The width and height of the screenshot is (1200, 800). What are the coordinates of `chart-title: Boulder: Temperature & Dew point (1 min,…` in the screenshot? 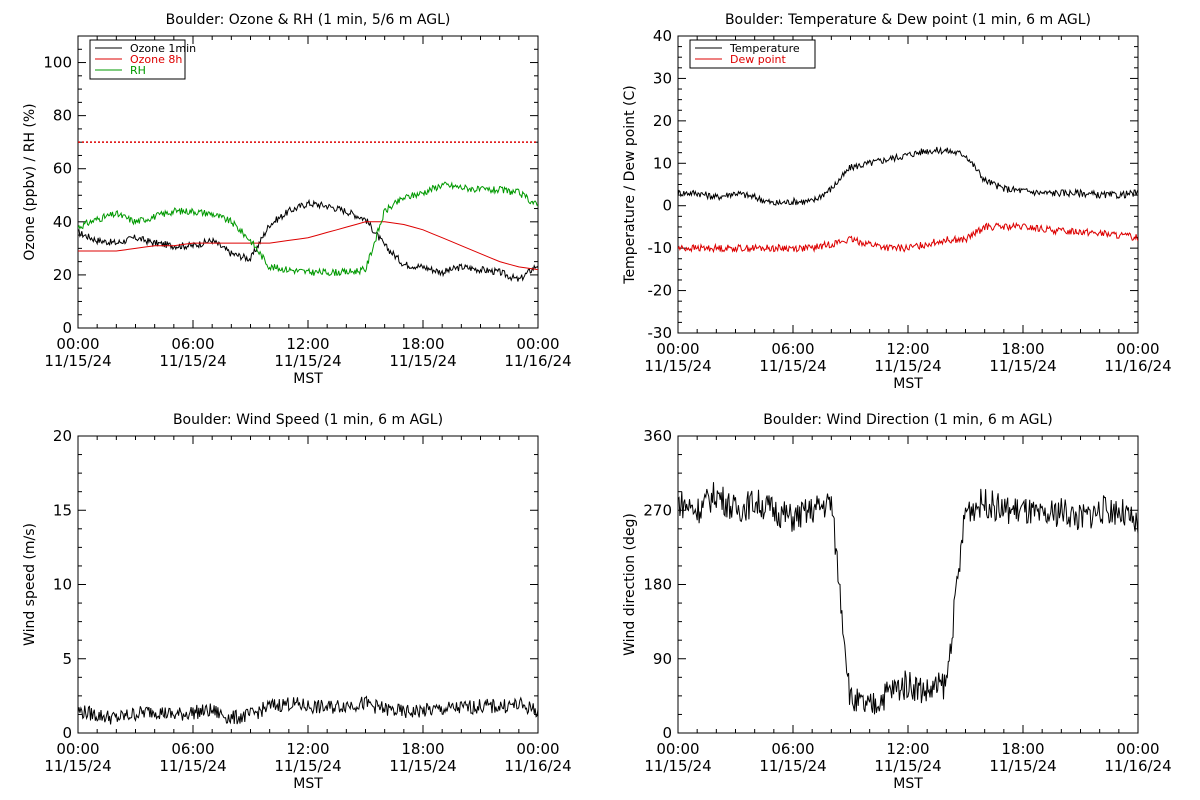 It's located at (908, 20).